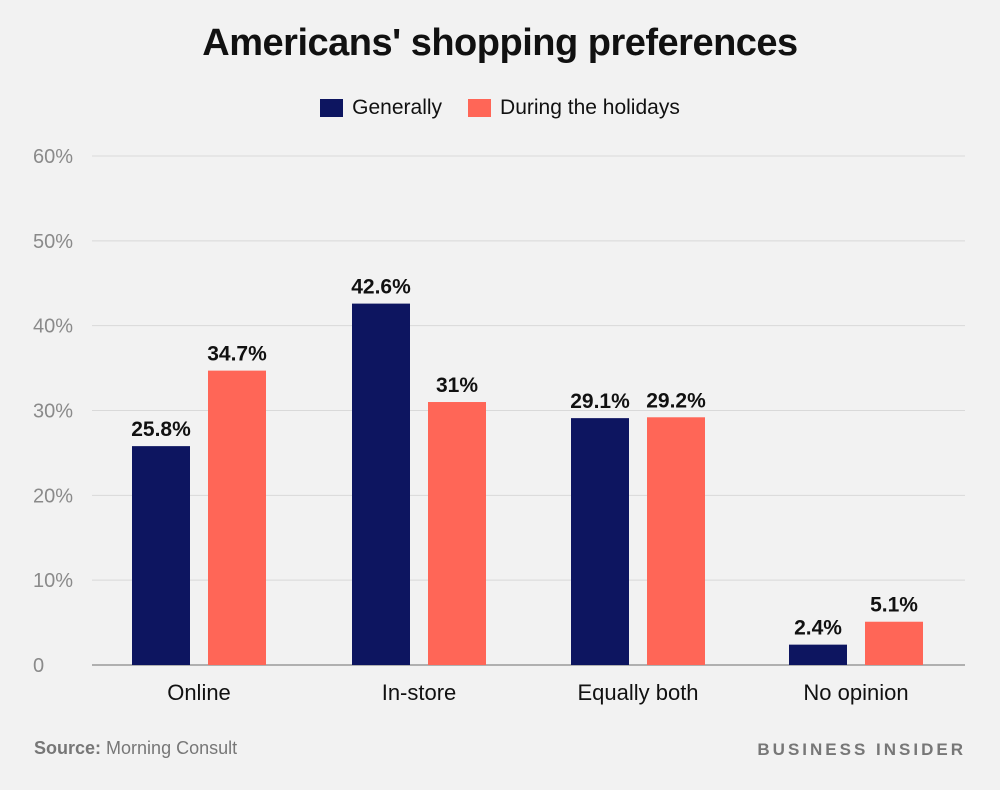  Describe the element at coordinates (53, 496) in the screenshot. I see `y-tick-label: 20%` at that location.